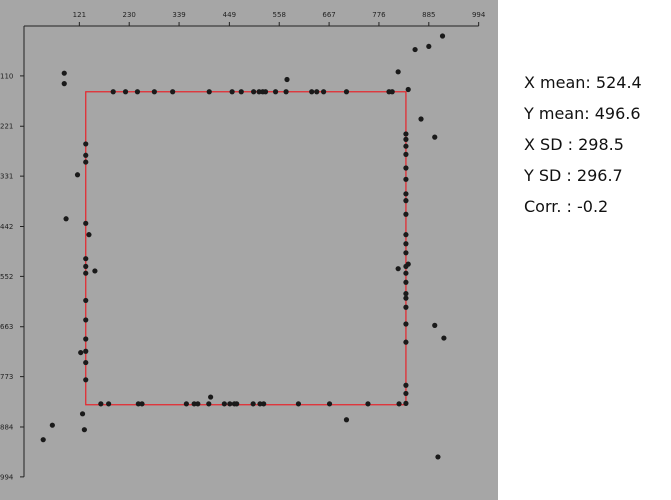  What do you see at coordinates (574, 144) in the screenshot?
I see `stat-x-sd: X SD : 298.5` at bounding box center [574, 144].